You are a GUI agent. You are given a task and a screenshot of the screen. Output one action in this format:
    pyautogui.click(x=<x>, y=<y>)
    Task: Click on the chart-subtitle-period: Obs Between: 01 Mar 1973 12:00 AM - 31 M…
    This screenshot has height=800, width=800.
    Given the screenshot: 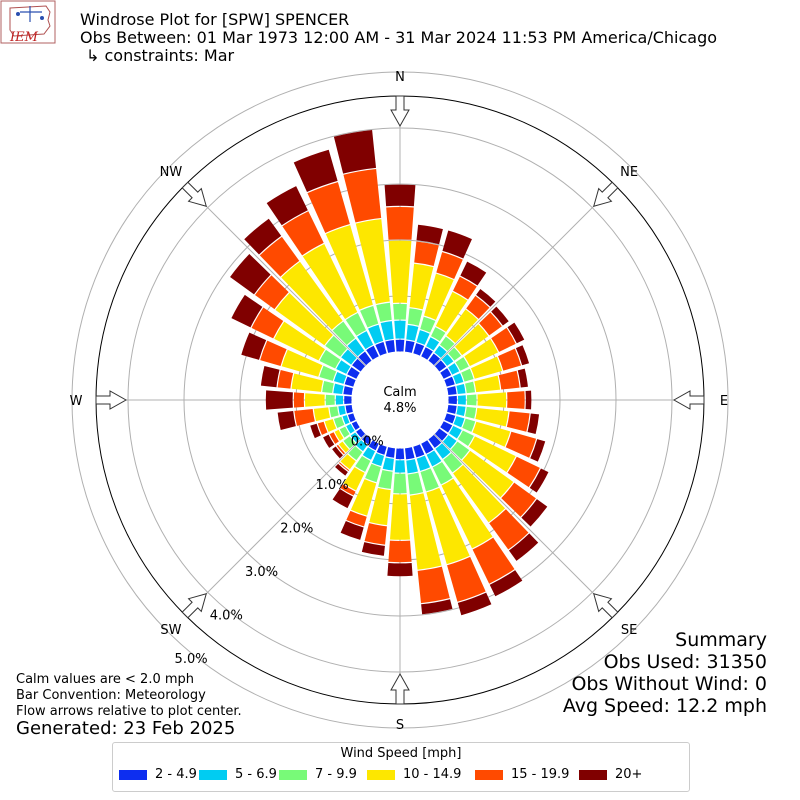 What is the action you would take?
    pyautogui.click(x=399, y=37)
    